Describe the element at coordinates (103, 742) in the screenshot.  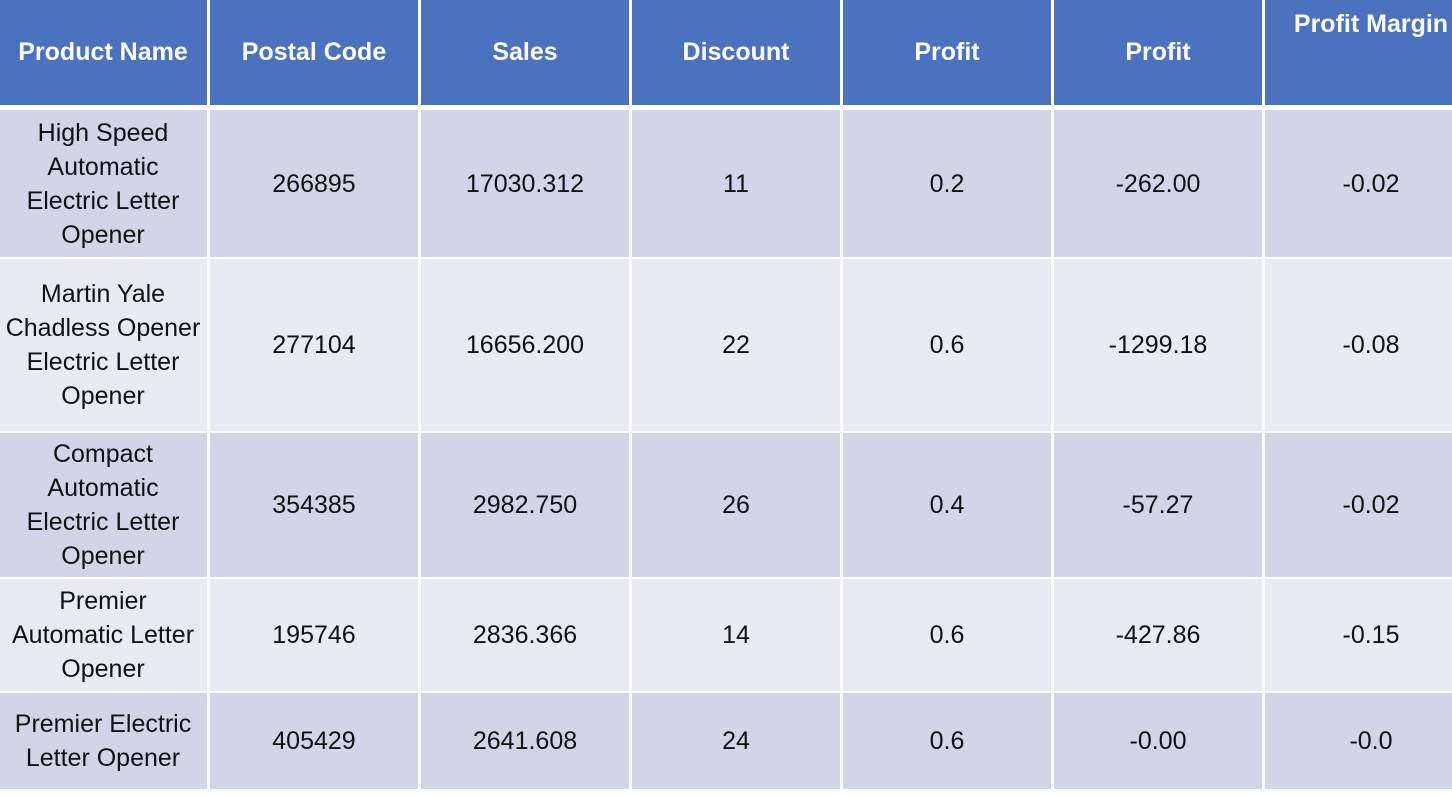
I see `cell-product-name: Premier Electric Letter Opener` at that location.